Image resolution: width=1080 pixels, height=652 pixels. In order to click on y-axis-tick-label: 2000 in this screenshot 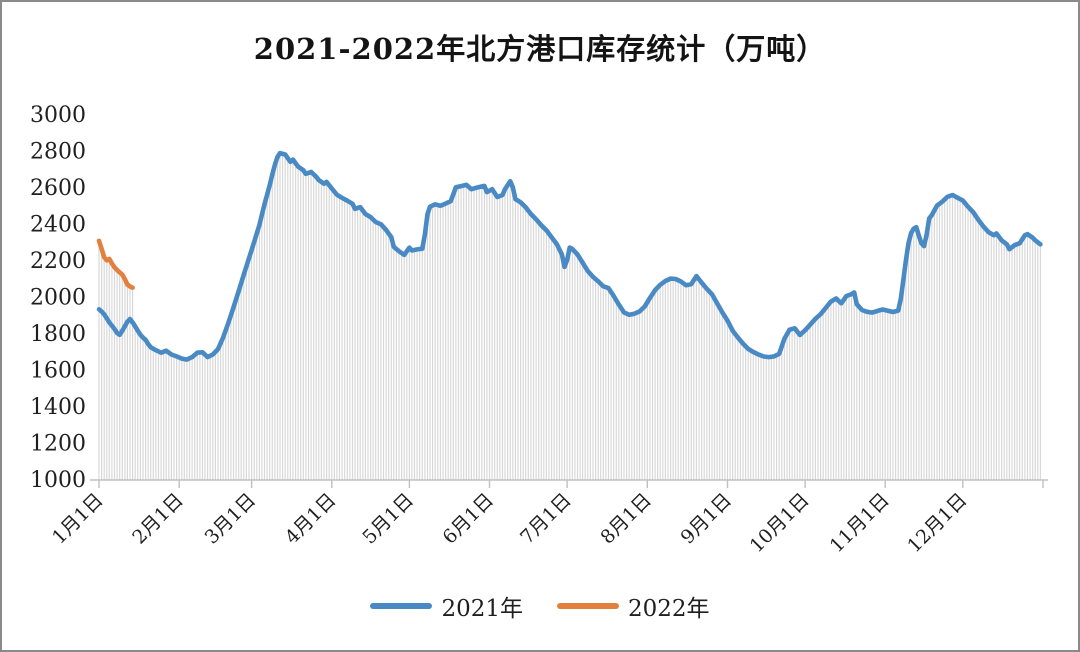, I will do `click(58, 298)`.